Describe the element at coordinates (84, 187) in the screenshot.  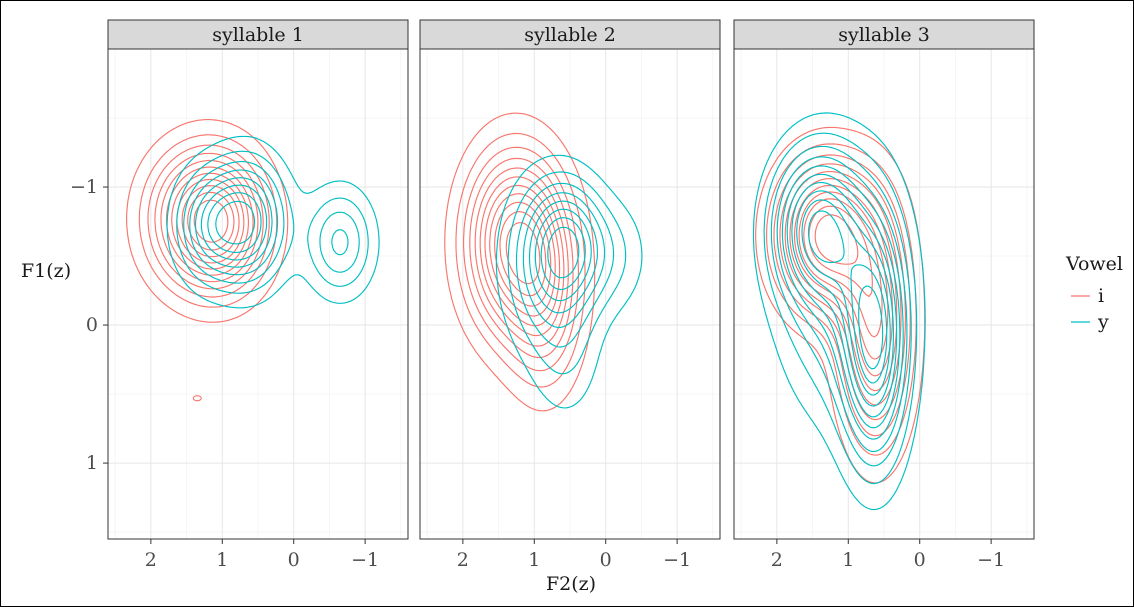
I see `y-tick-label: −1` at that location.